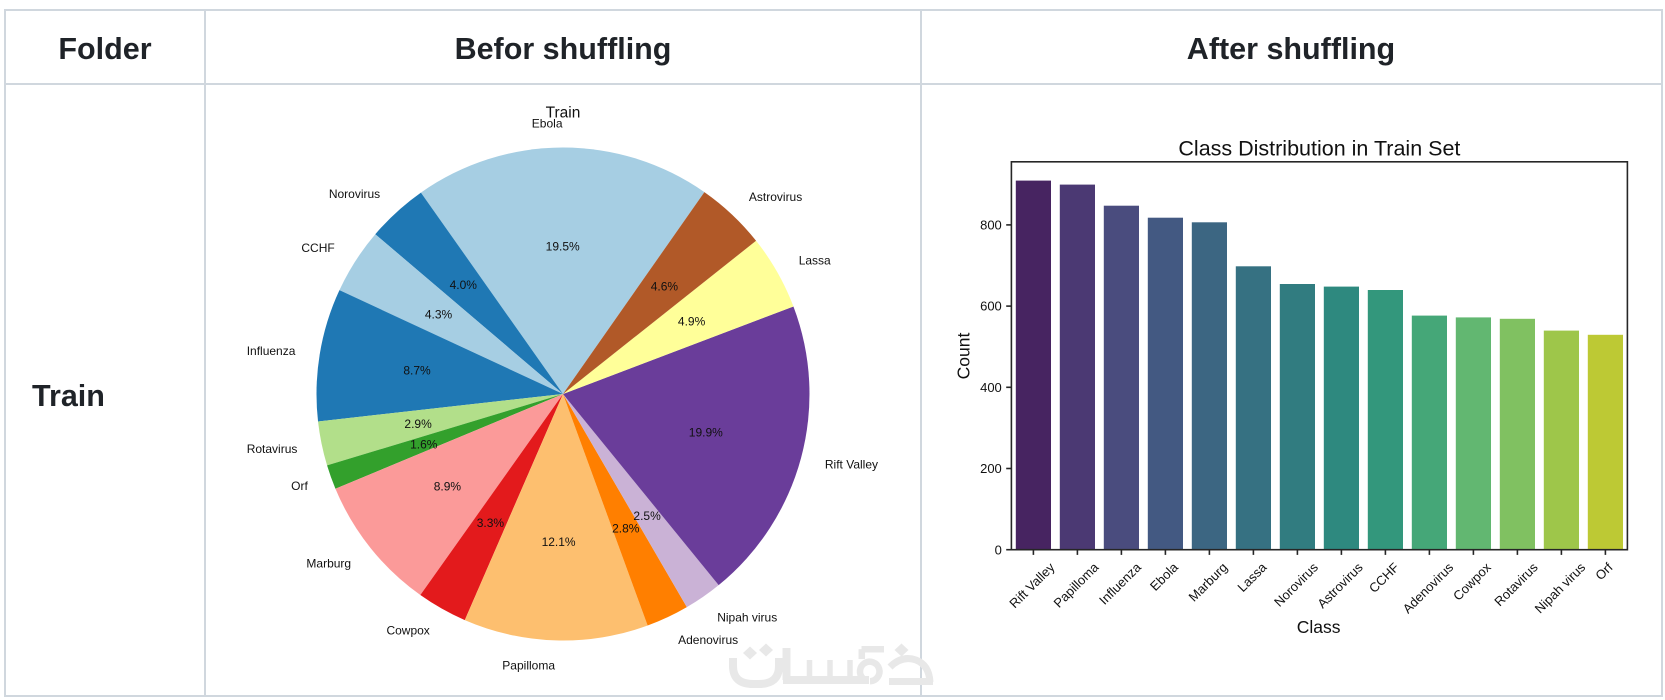 Image resolution: width=1665 pixels, height=700 pixels. What do you see at coordinates (491, 523) in the screenshot?
I see `svg-text: 3.3%` at bounding box center [491, 523].